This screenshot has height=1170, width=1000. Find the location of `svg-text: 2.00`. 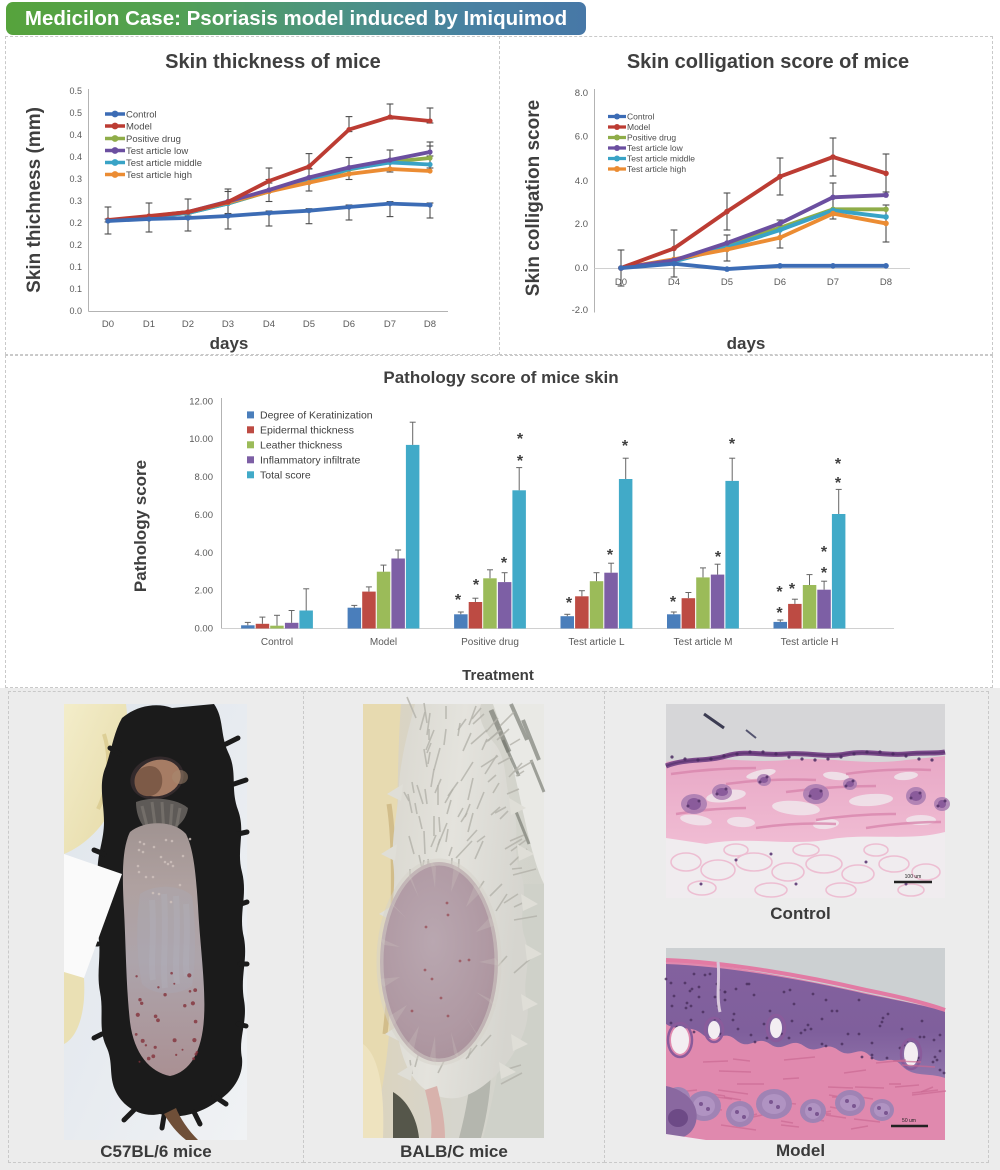

svg-text: 2.00 is located at coordinates (204, 591).